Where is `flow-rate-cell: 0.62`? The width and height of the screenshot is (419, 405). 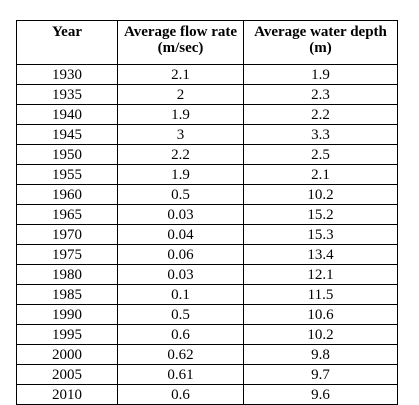 flow-rate-cell: 0.62 is located at coordinates (180, 354).